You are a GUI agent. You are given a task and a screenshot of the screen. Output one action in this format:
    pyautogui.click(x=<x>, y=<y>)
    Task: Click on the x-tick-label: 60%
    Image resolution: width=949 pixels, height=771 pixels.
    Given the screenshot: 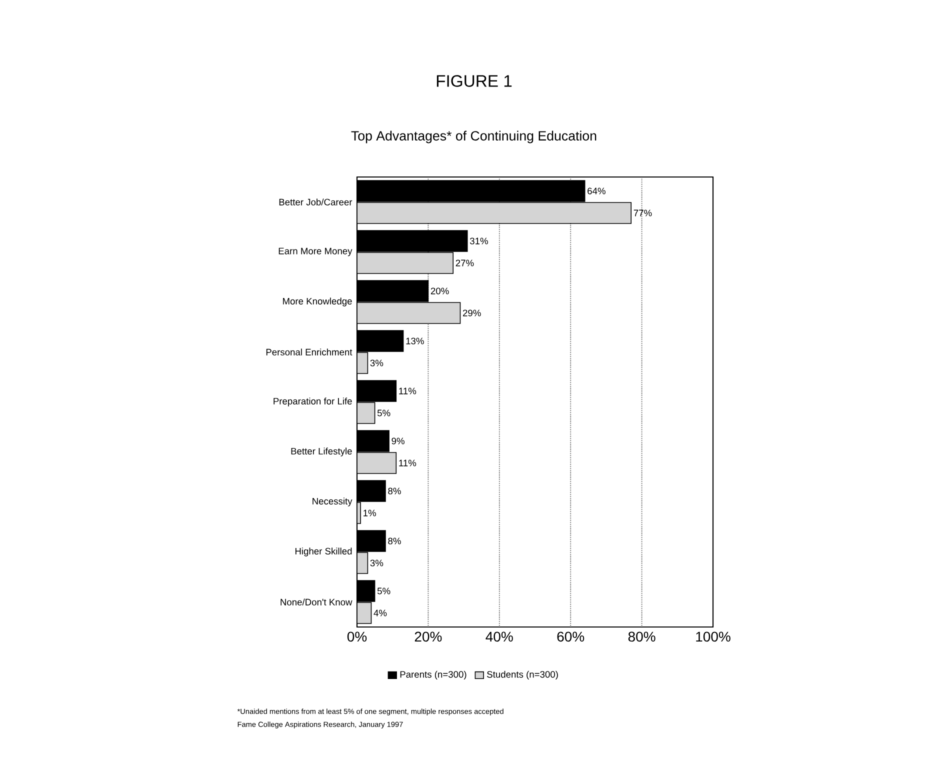 What is the action you would take?
    pyautogui.click(x=570, y=637)
    